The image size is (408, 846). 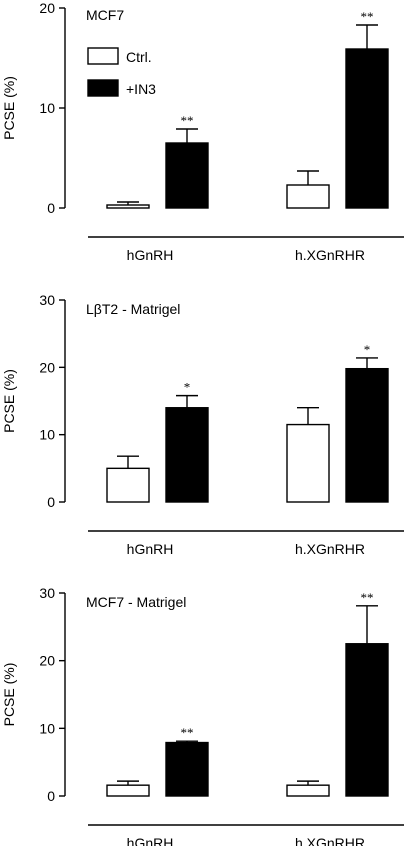 I want to click on chart-title: MCF7 - Matrigel, so click(x=136, y=602).